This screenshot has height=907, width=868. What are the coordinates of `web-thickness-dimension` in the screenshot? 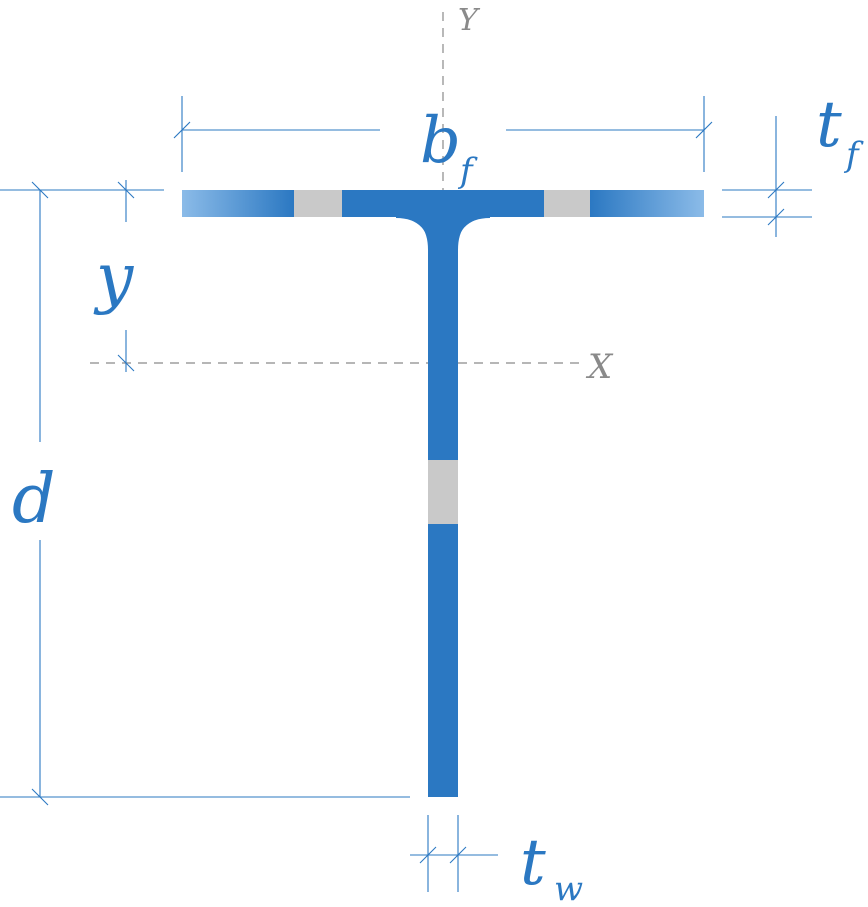 It's located at (454, 853).